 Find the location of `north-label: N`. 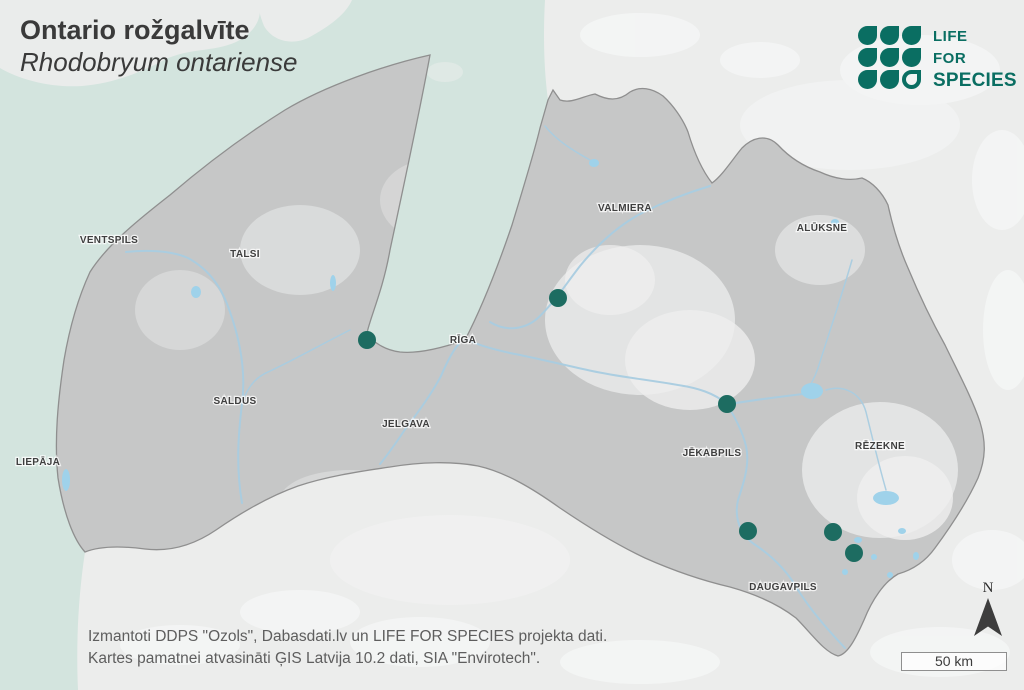

north-label: N is located at coordinates (988, 588).